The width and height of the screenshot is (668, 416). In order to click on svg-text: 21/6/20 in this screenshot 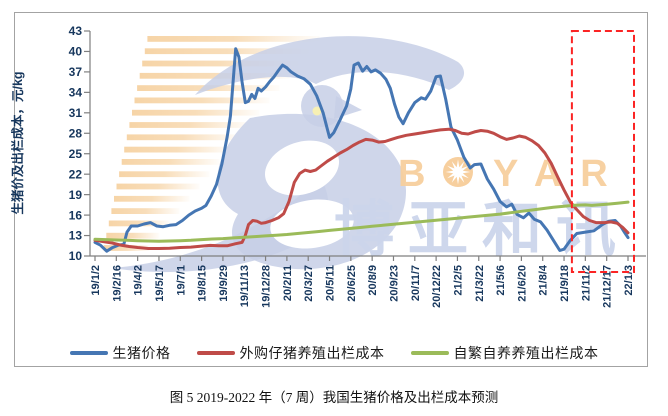, I will do `click(522, 283)`.